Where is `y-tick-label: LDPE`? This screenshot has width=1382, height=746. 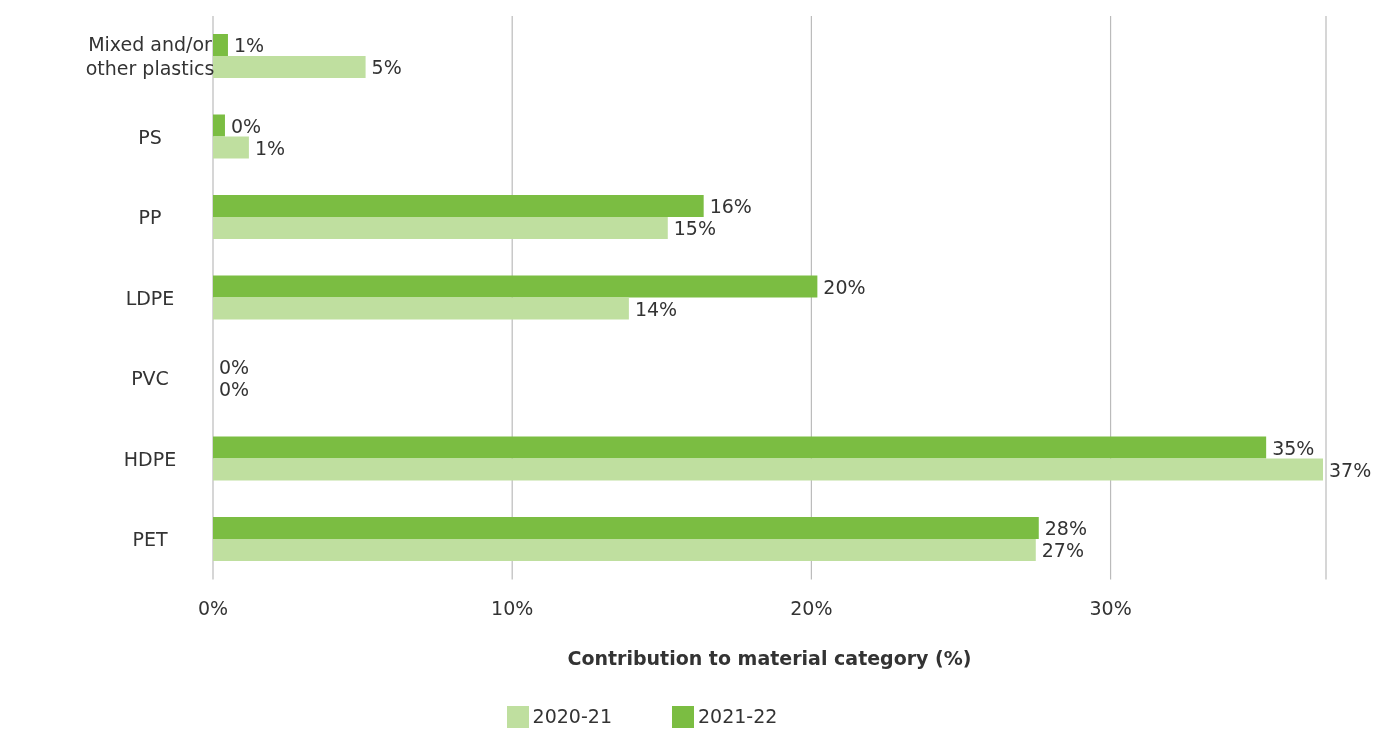 y-tick-label: LDPE is located at coordinates (150, 297).